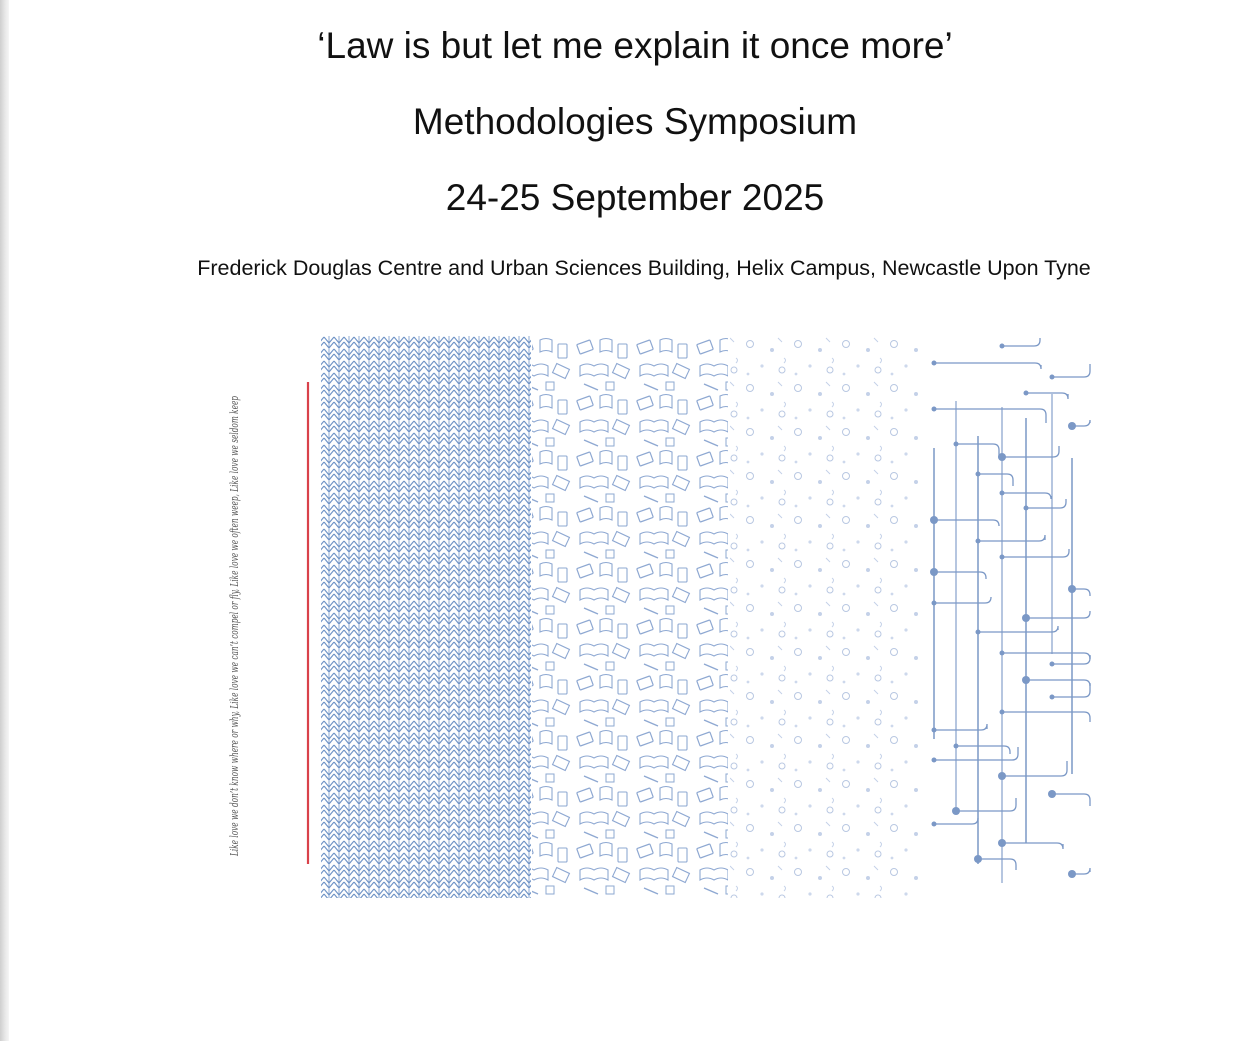 The image size is (1242, 1041). Describe the element at coordinates (426, 617) in the screenshot. I see `knit-pattern-panel` at that location.